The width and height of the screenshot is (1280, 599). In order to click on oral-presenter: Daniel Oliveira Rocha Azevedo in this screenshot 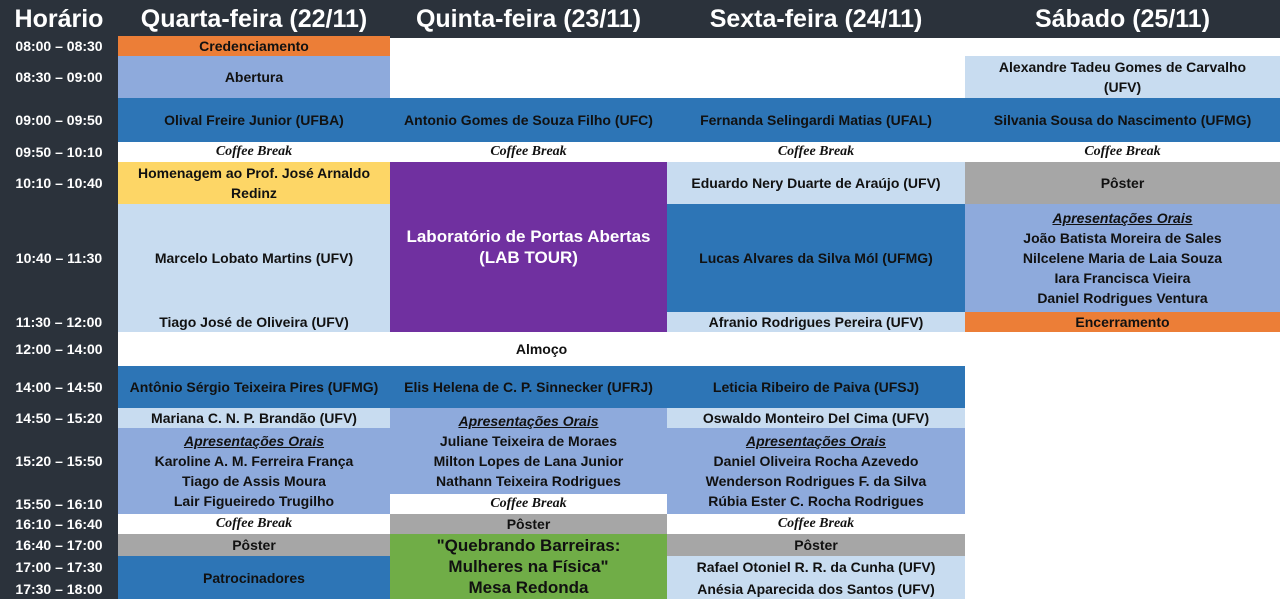, I will do `click(816, 461)`.